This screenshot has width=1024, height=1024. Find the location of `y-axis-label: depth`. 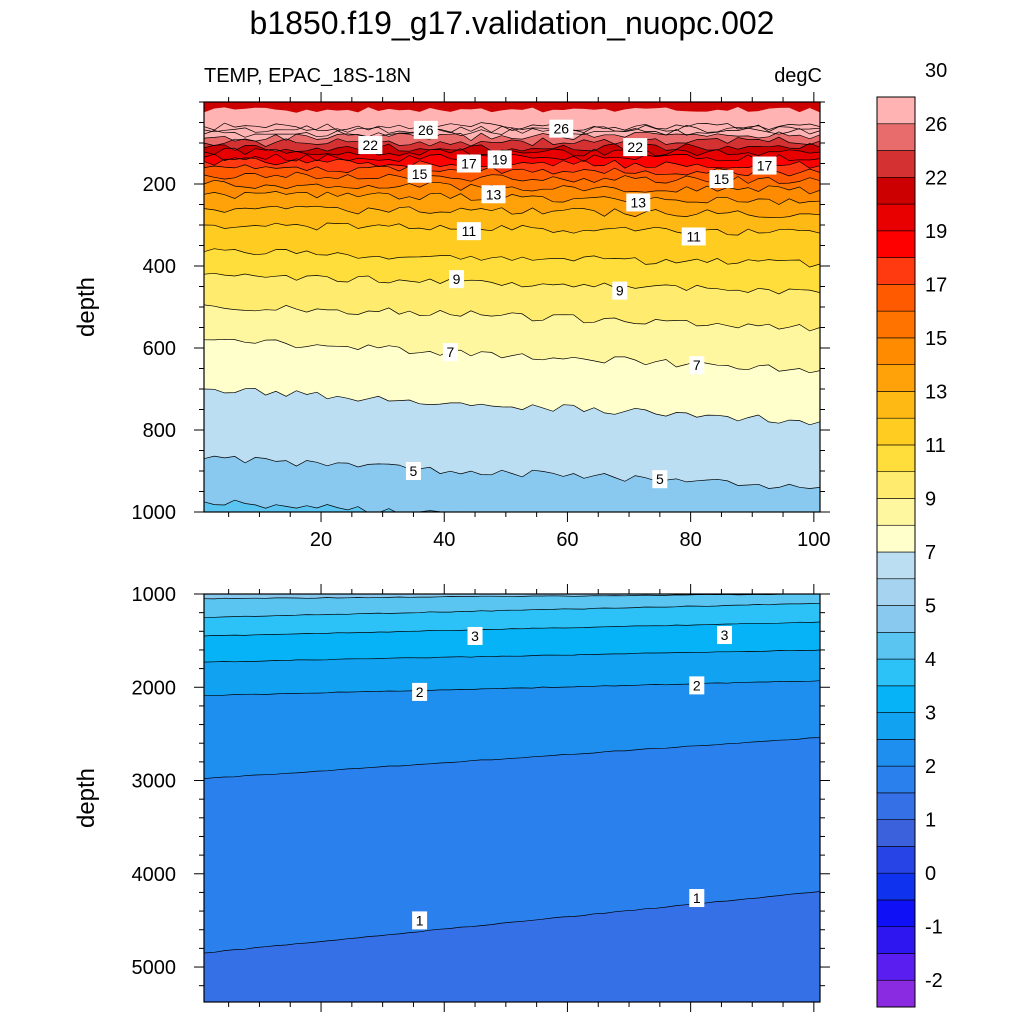

y-axis-label: depth is located at coordinates (86, 798).